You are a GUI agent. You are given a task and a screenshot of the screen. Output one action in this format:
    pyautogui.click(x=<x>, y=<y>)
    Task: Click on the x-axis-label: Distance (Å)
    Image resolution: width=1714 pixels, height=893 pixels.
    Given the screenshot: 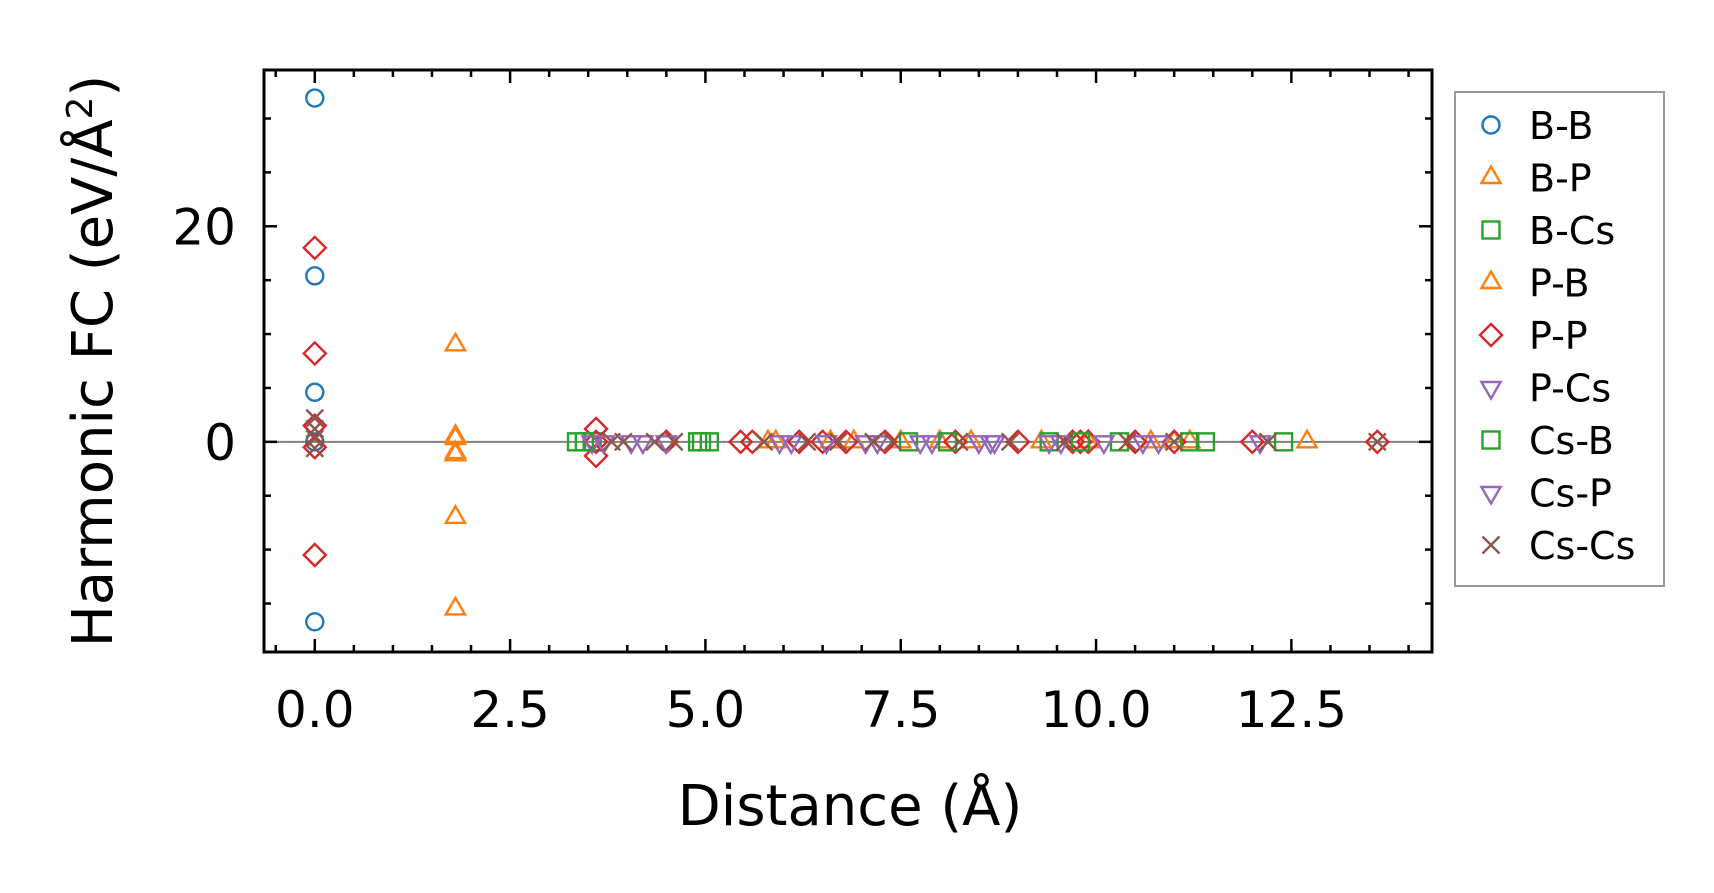 What is the action you would take?
    pyautogui.click(x=850, y=806)
    